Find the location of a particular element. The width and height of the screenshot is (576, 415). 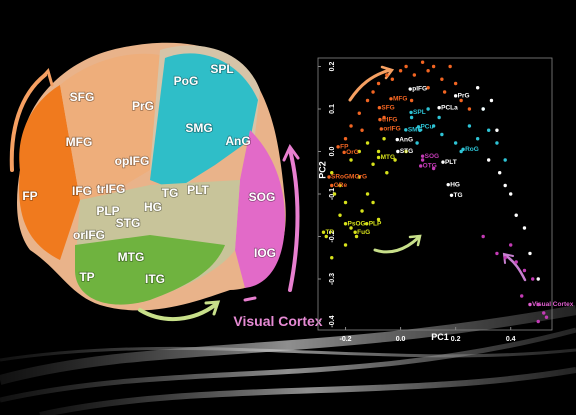

point-label: PCLa is located at coordinates (449, 107).